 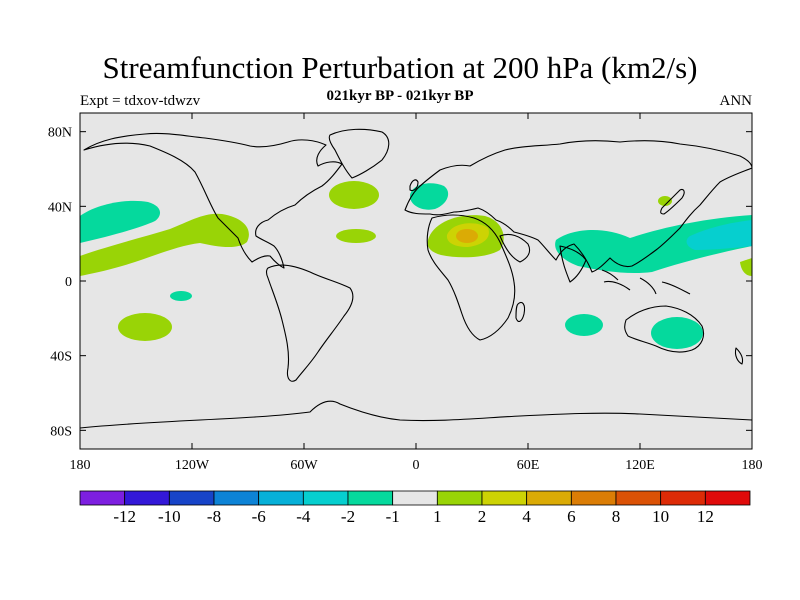 What do you see at coordinates (393, 516) in the screenshot?
I see `colorbar-label: -1` at bounding box center [393, 516].